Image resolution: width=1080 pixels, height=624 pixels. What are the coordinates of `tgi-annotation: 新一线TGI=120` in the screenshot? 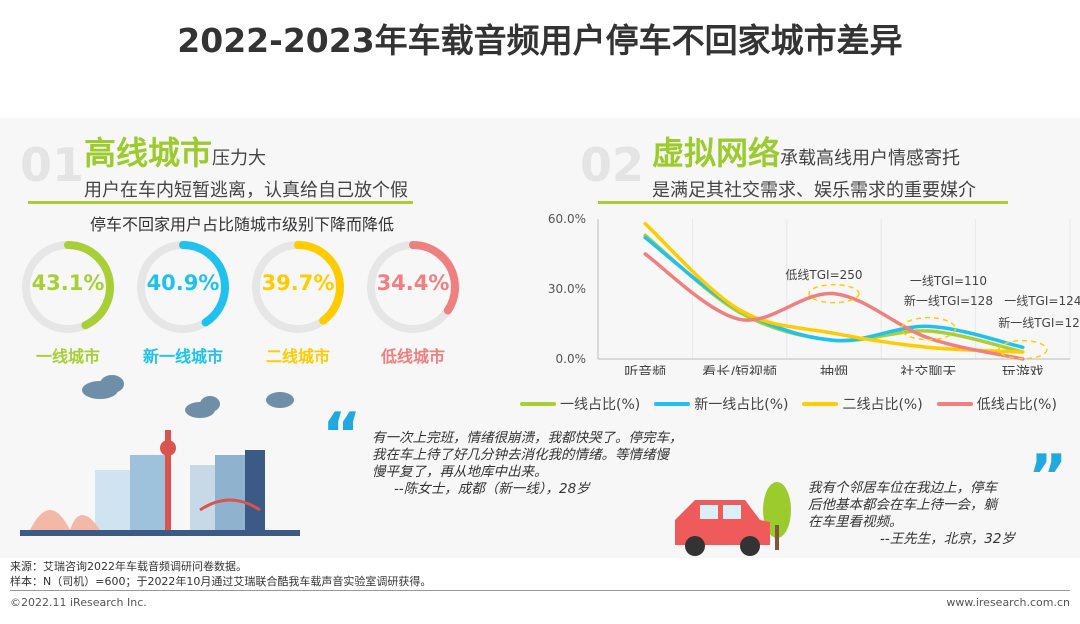 It's located at (1039, 322).